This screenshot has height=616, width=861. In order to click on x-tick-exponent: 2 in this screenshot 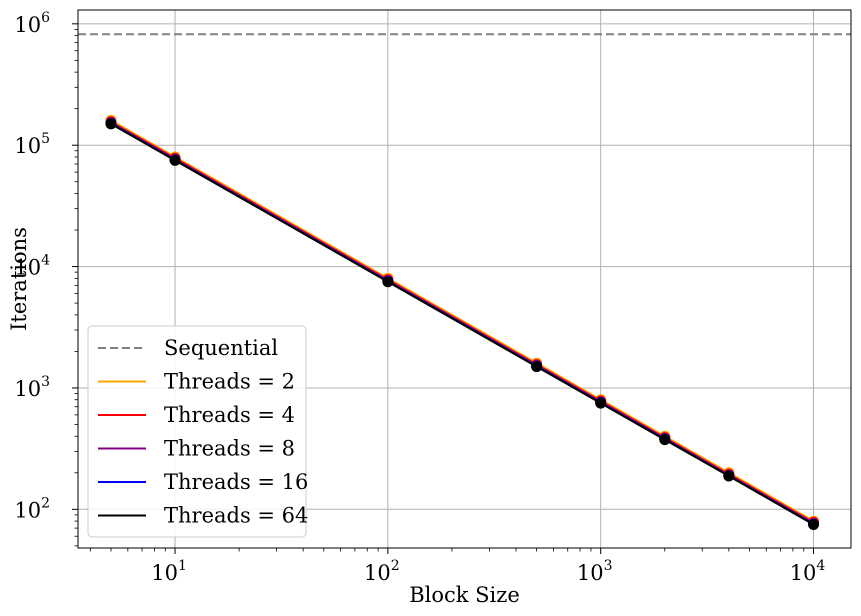, I will do `click(395, 566)`.